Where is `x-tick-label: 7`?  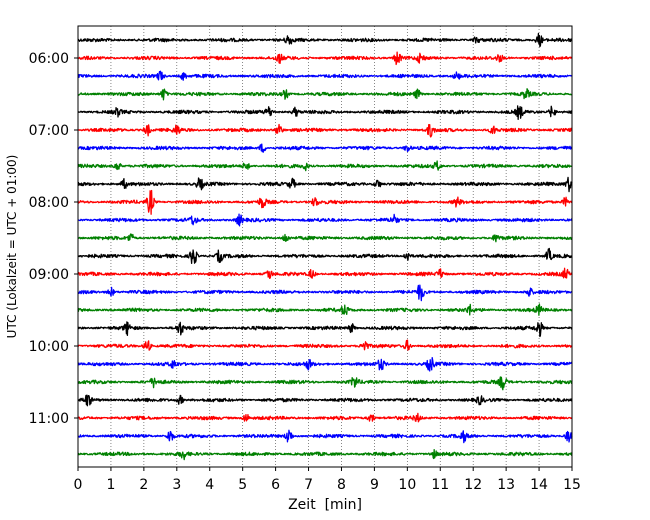
x-tick-label: 7 is located at coordinates (308, 485).